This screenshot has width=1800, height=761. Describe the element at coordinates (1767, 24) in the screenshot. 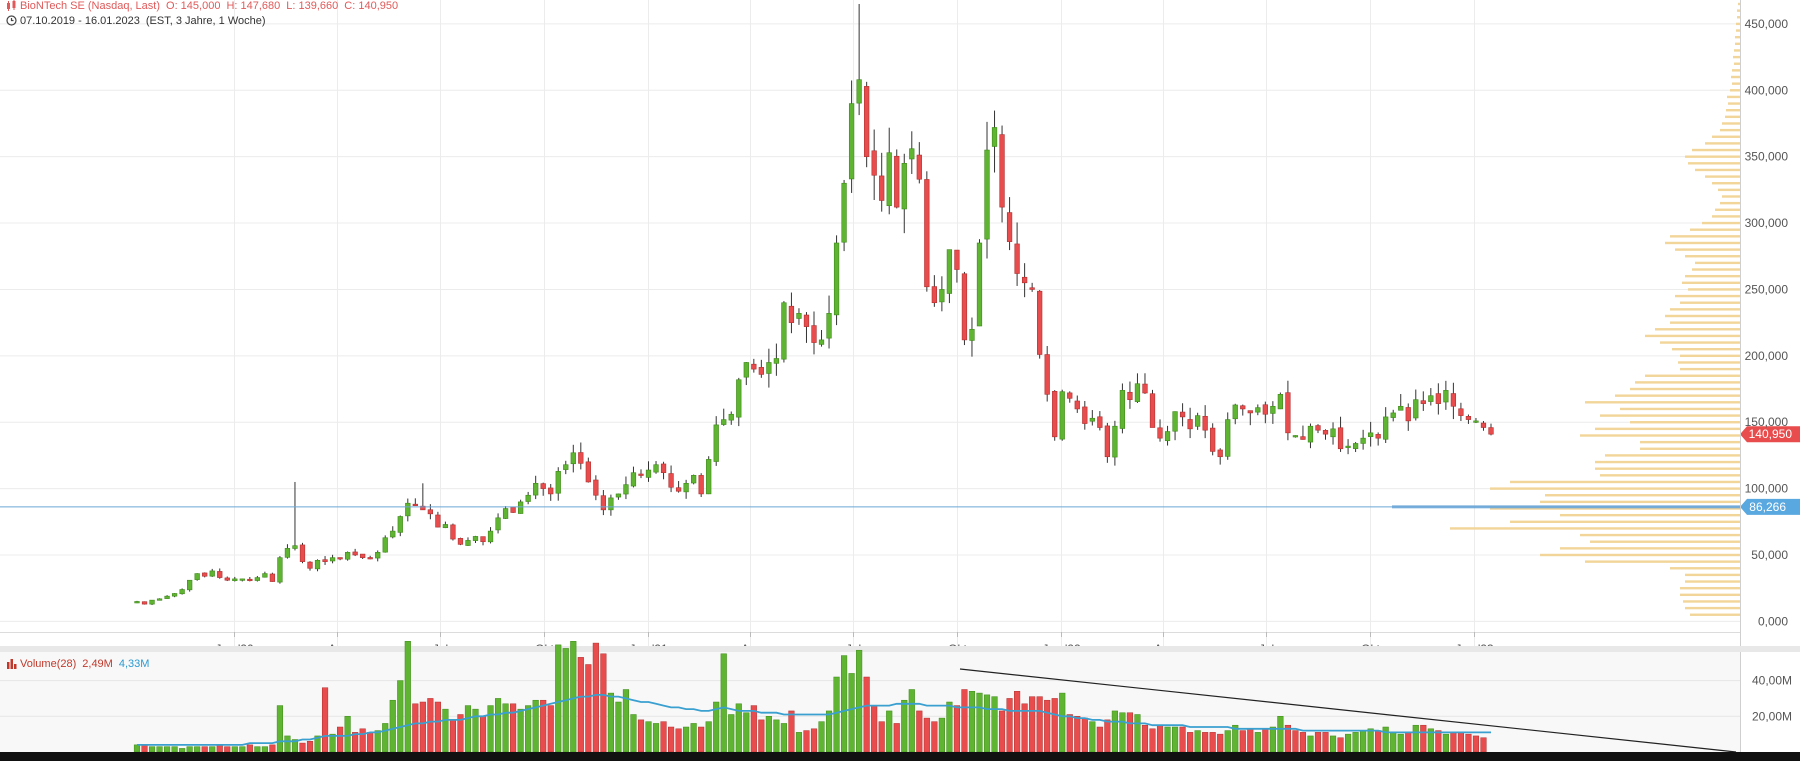

I see `price-tick-label: 450,000` at that location.